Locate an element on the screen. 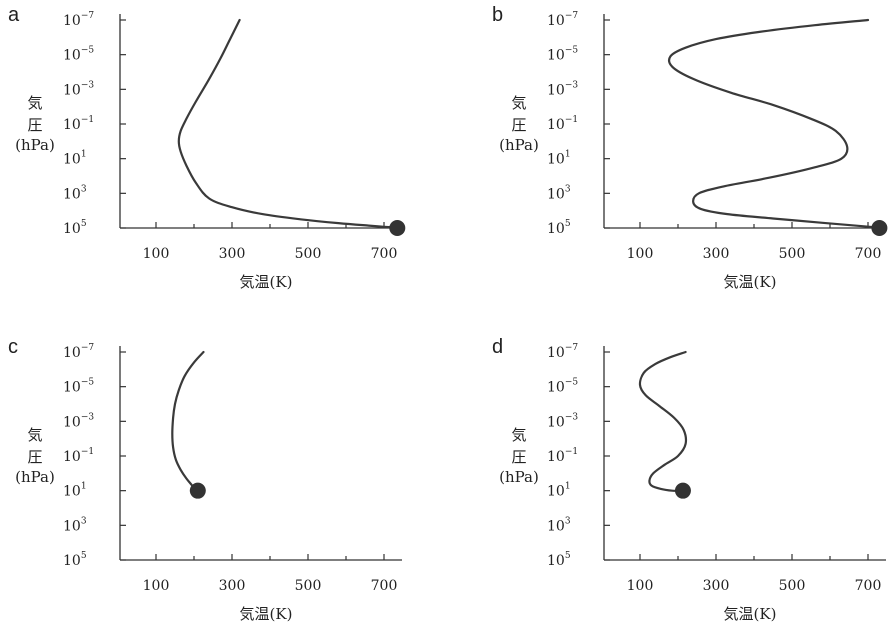 The height and width of the screenshot is (625, 888). panel-letter: a is located at coordinates (14, 15).